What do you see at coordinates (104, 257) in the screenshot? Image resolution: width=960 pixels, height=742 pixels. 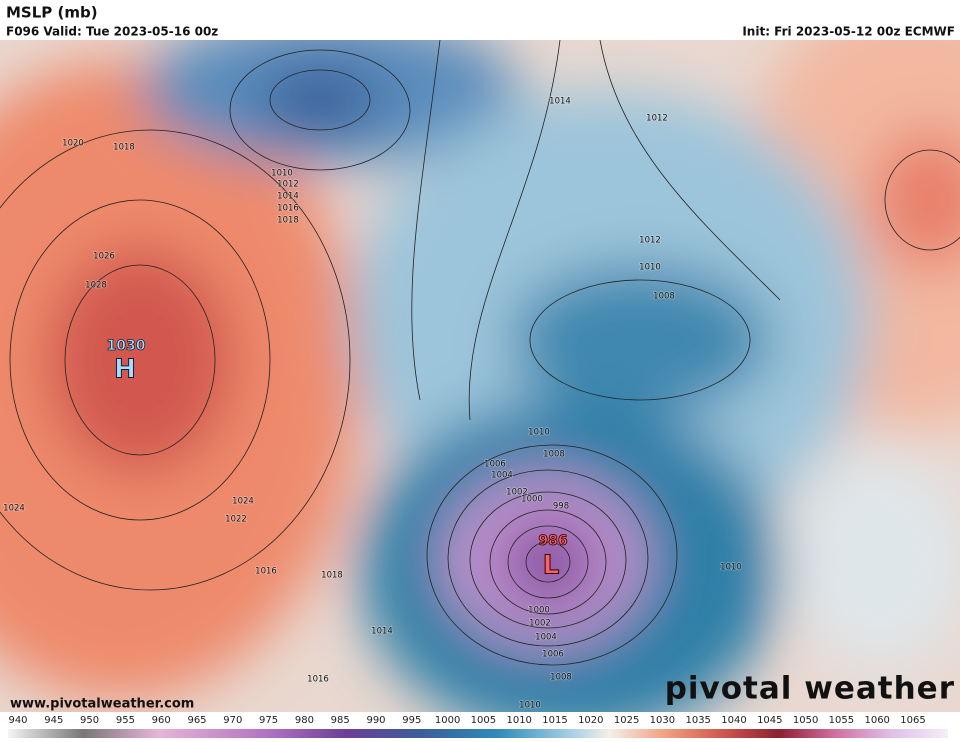 I see `isobar-label: 1026` at bounding box center [104, 257].